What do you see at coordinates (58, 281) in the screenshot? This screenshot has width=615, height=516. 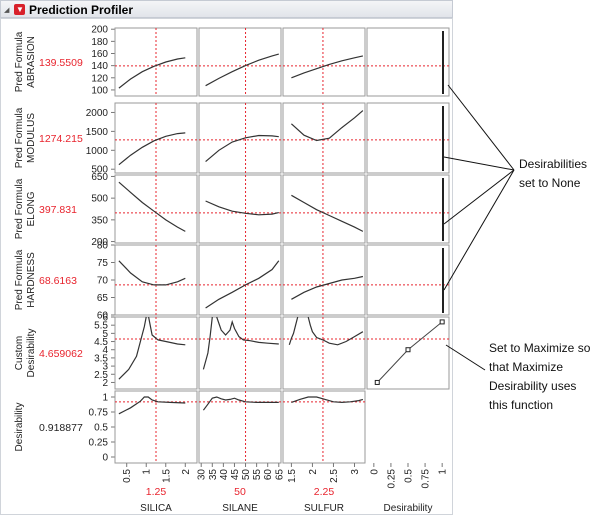 I see `row-current-value: 68.6163` at bounding box center [58, 281].